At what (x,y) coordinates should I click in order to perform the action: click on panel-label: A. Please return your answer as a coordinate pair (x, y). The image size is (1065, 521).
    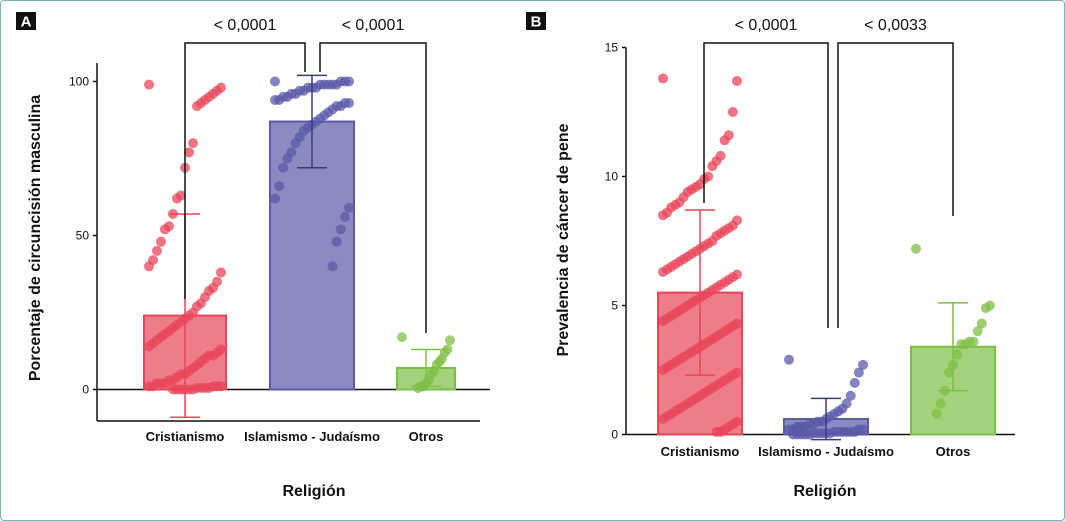
    Looking at the image, I should click on (26, 22).